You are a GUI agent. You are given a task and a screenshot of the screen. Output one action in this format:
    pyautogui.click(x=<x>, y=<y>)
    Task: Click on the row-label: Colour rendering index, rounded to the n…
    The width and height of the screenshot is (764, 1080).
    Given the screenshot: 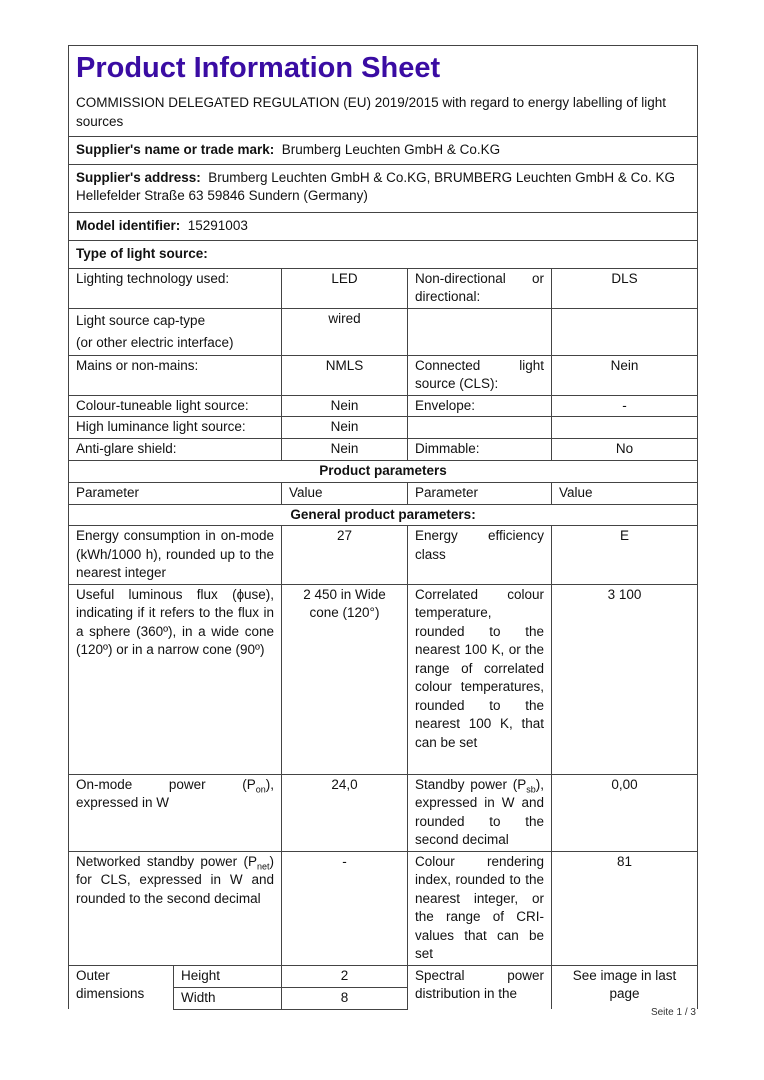 What is the action you would take?
    pyautogui.click(x=479, y=908)
    